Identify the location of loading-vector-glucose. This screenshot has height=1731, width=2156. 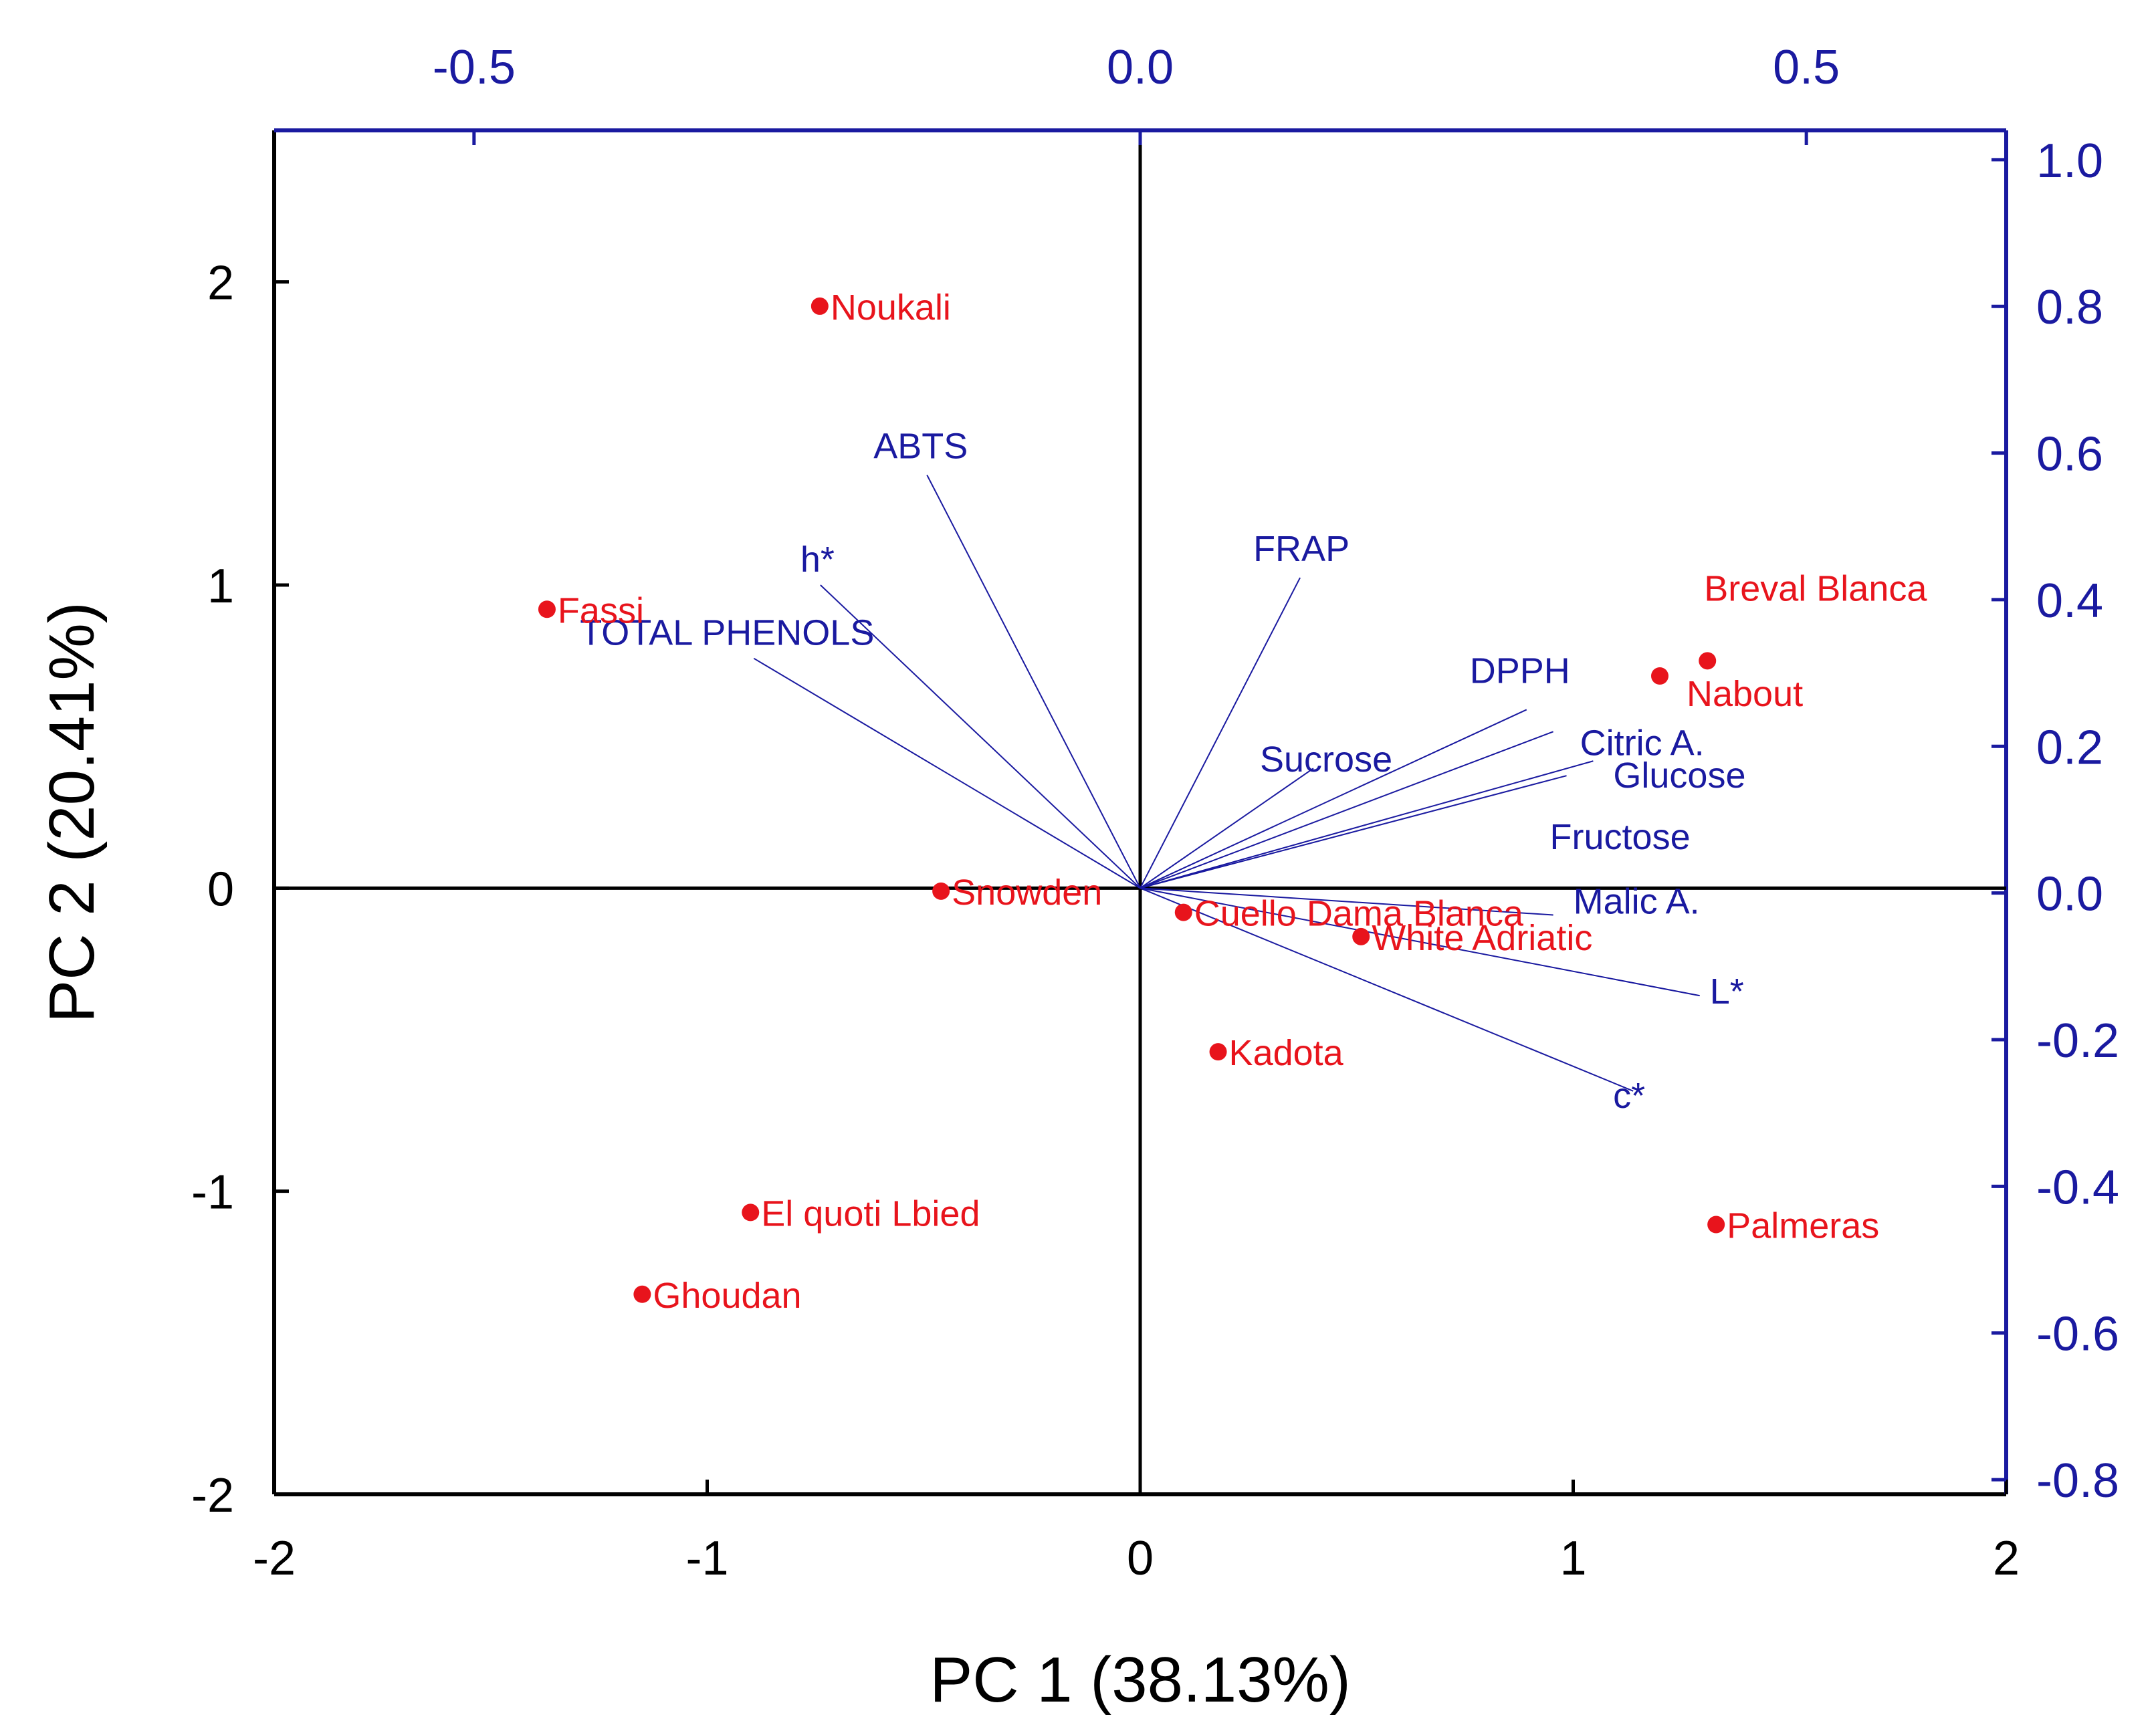
(1367, 824).